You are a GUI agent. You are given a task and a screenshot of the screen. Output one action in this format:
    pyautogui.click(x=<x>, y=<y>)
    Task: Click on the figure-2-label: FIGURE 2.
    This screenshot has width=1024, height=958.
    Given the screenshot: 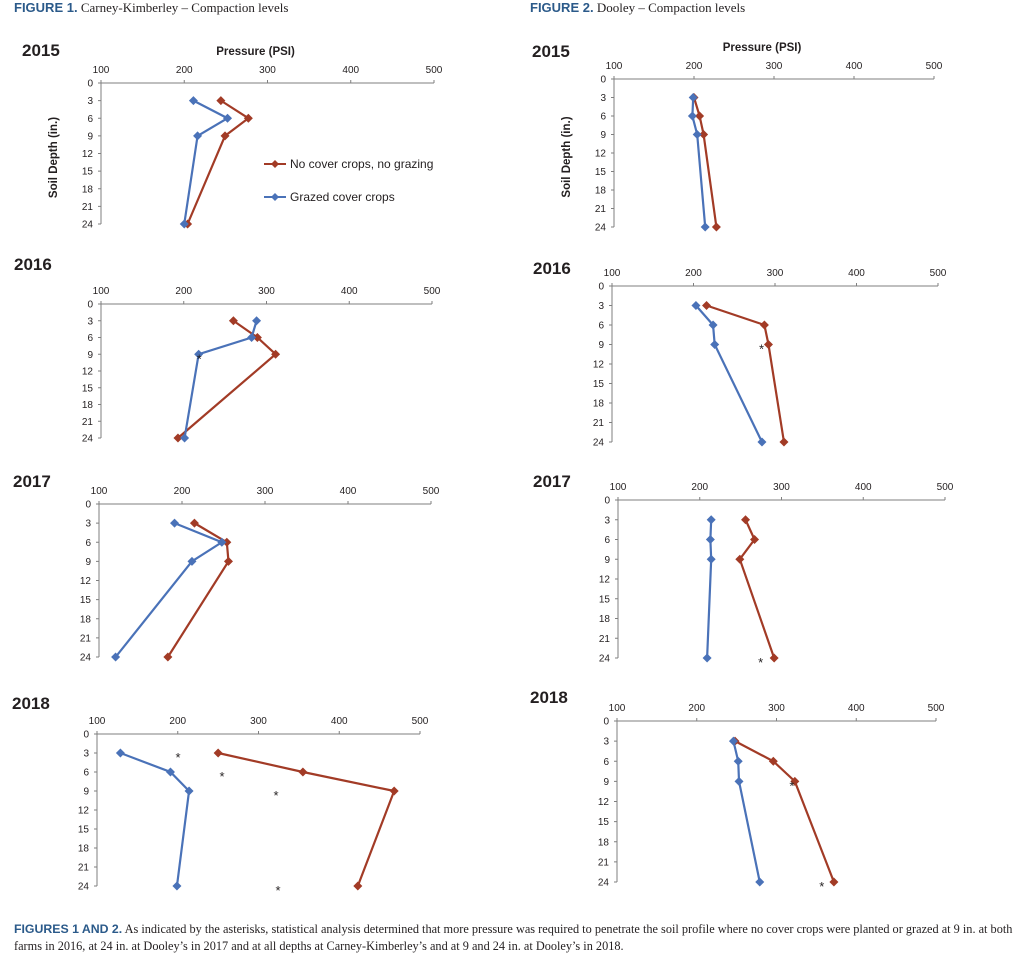 What is the action you would take?
    pyautogui.click(x=562, y=7)
    